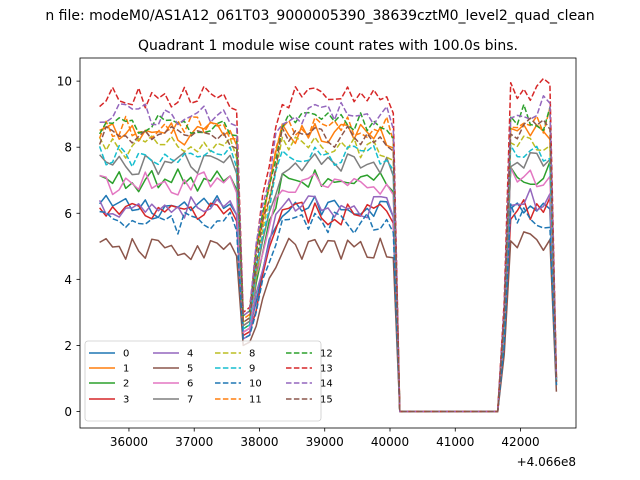  What do you see at coordinates (194, 442) in the screenshot?
I see `x-tick-label: 37000` at bounding box center [194, 442].